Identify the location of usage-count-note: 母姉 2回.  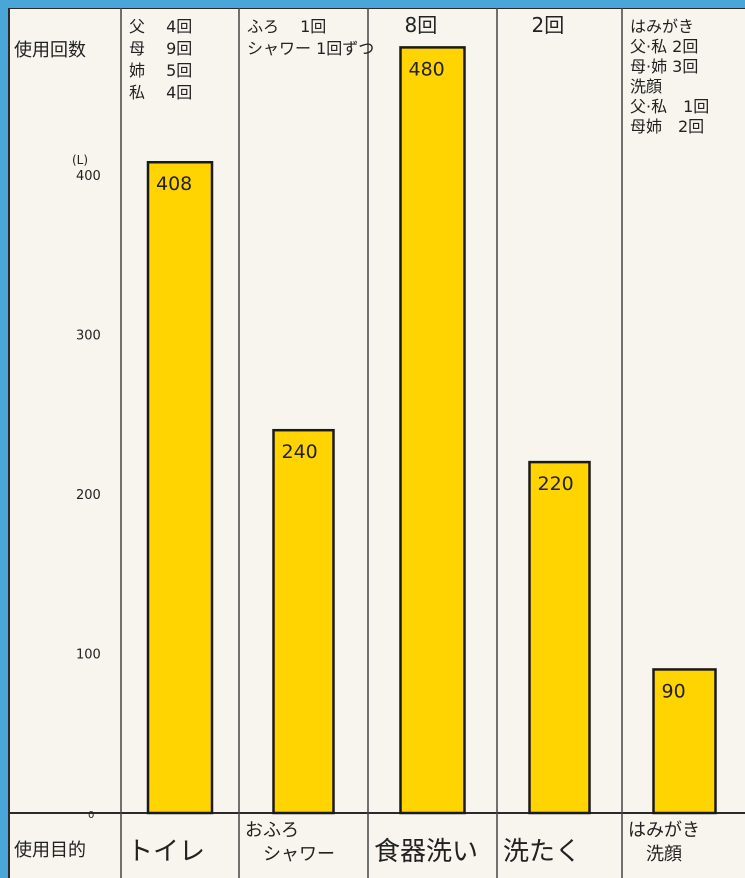
(667, 126).